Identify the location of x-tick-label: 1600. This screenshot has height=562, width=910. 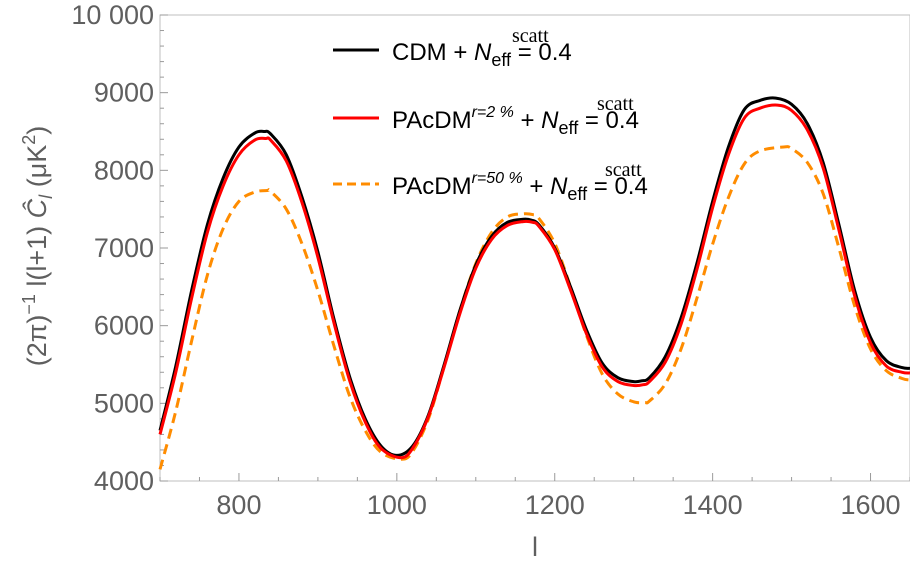
(870, 505).